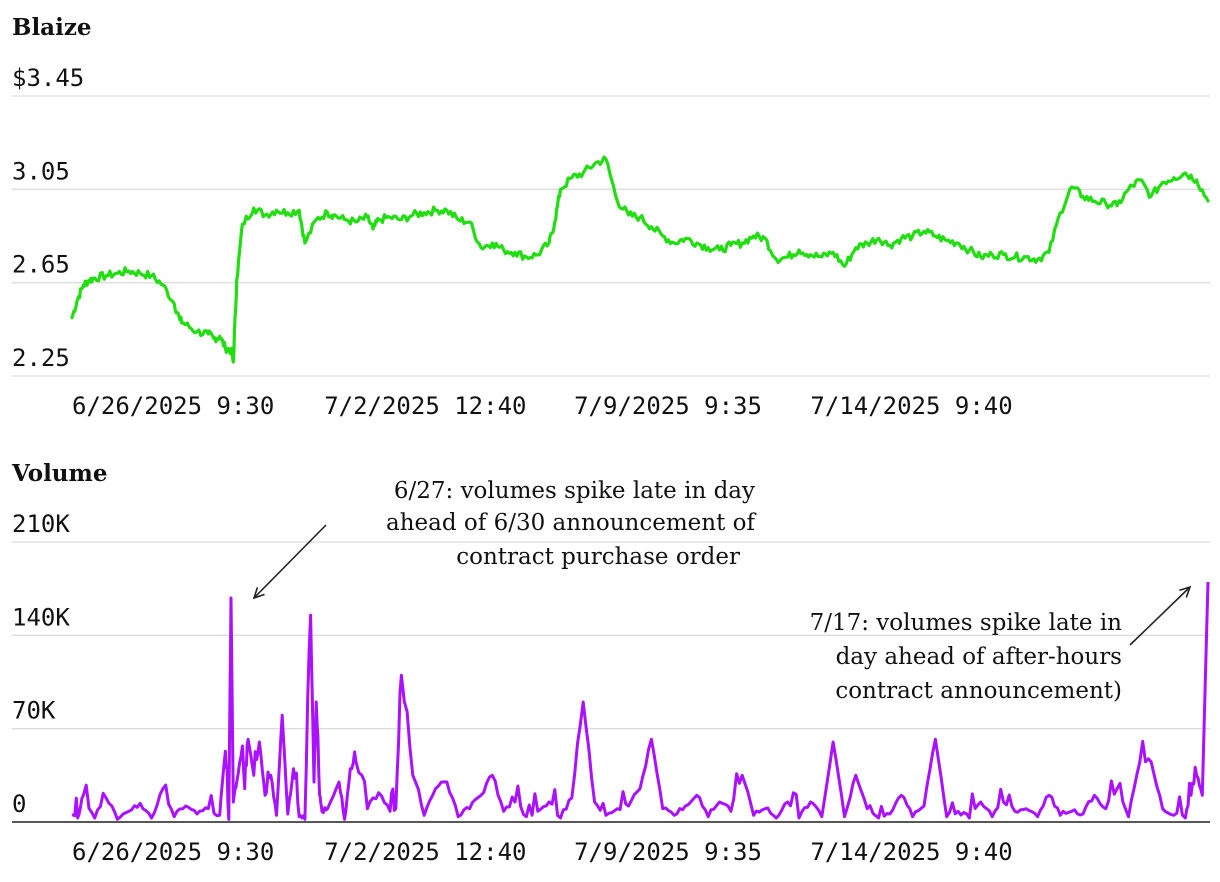 The height and width of the screenshot is (882, 1220). What do you see at coordinates (598, 557) in the screenshot?
I see `annotation-june-27-line-3: contract purchase order` at bounding box center [598, 557].